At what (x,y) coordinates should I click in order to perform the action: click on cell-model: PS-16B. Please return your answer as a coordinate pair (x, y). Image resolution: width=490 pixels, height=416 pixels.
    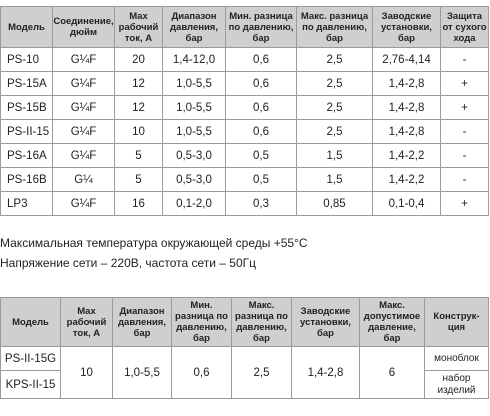
    Looking at the image, I should click on (26, 179).